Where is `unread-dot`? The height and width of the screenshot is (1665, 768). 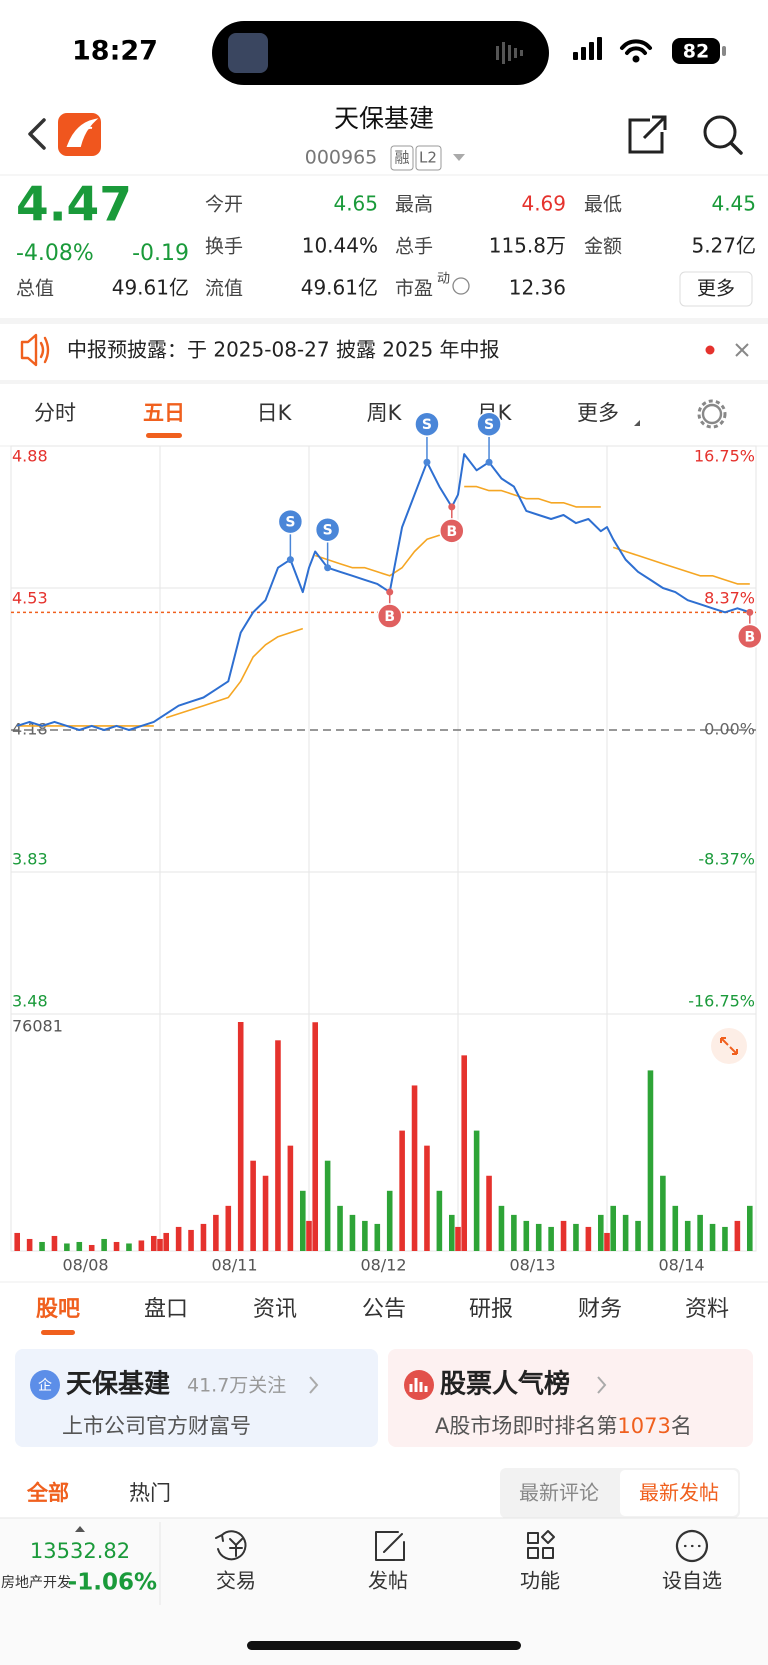
unread-dot is located at coordinates (710, 350).